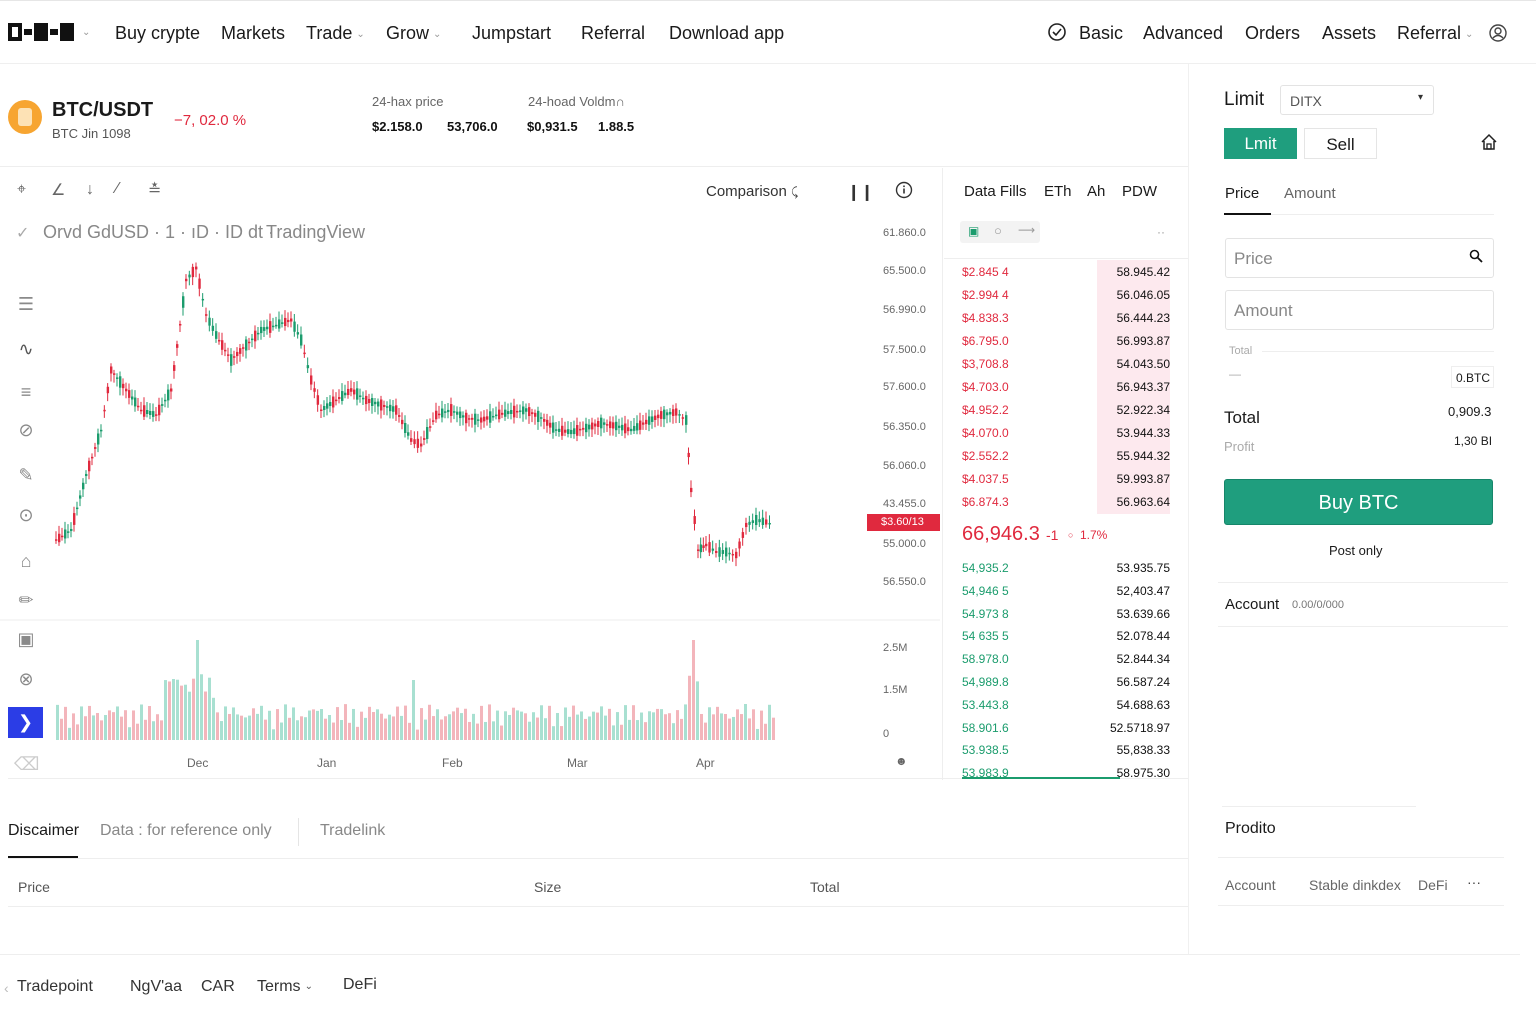 Image resolution: width=1536 pixels, height=1024 pixels. Describe the element at coordinates (860, 192) in the screenshot. I see `layout-columns-icon: ❙❙` at that location.